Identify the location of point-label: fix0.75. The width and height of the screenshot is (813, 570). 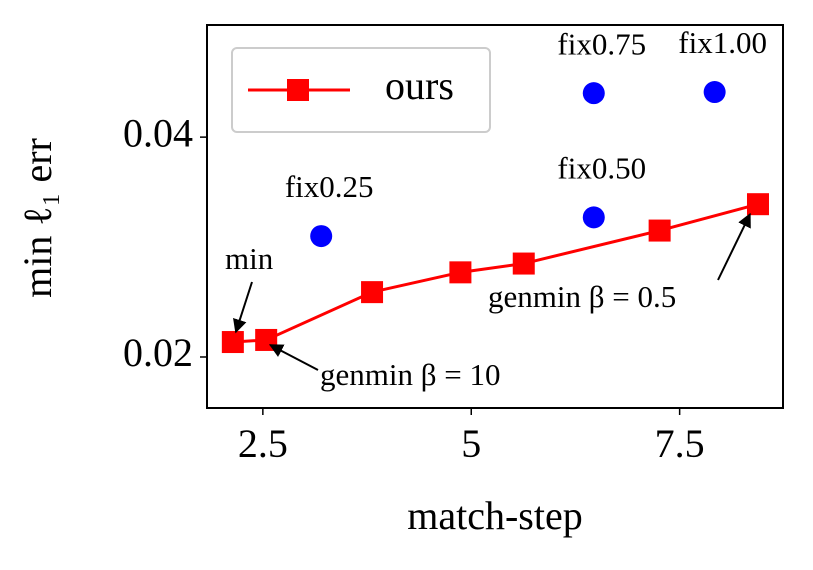
(601, 43).